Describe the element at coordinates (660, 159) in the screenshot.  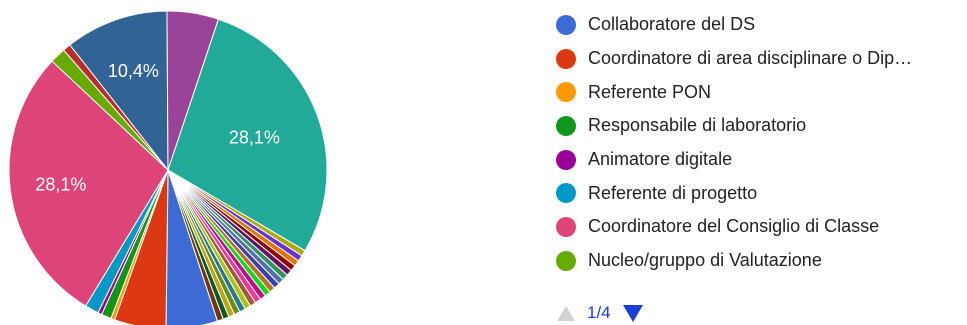
I see `legend-label: Animatore digitale` at that location.